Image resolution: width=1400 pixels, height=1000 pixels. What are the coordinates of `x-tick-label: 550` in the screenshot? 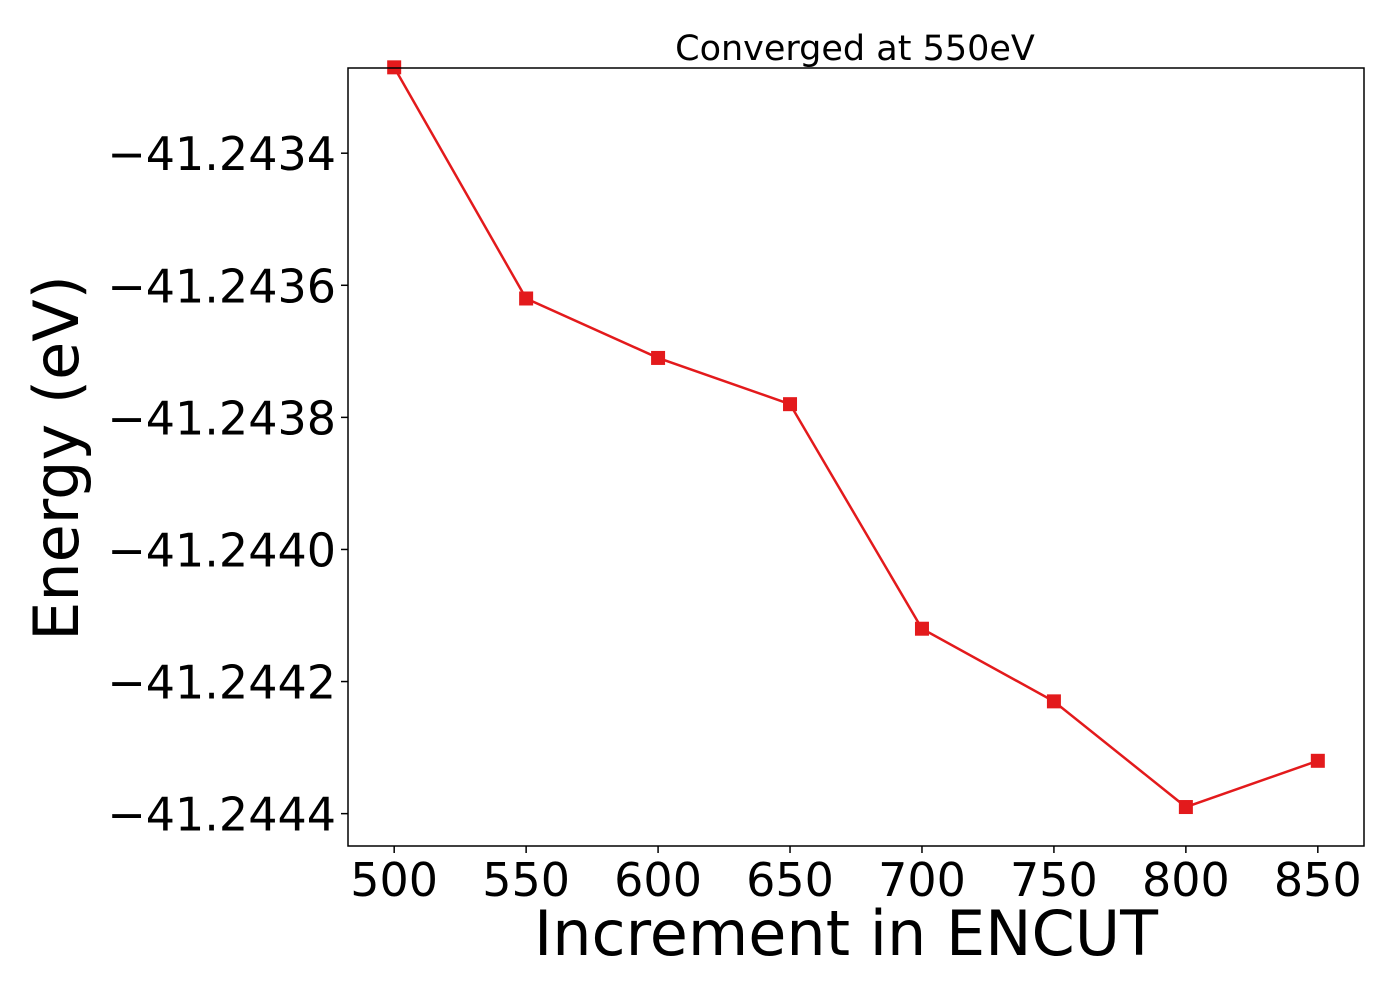 It's located at (526, 880).